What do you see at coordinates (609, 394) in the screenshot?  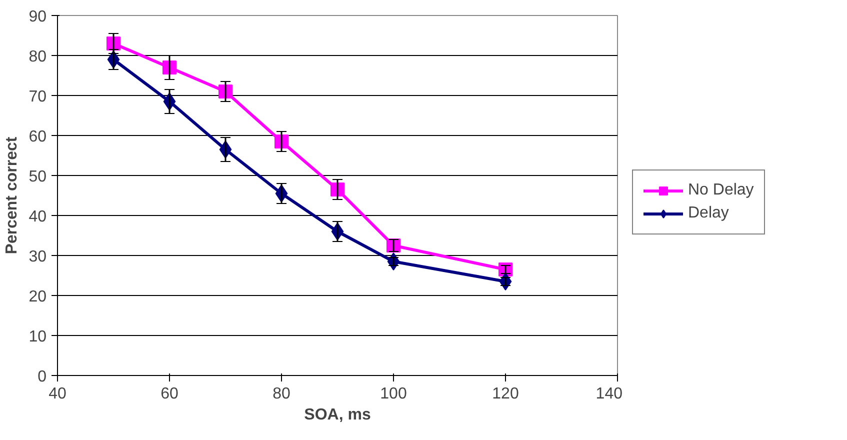 I see `x-tick-label: 140` at bounding box center [609, 394].